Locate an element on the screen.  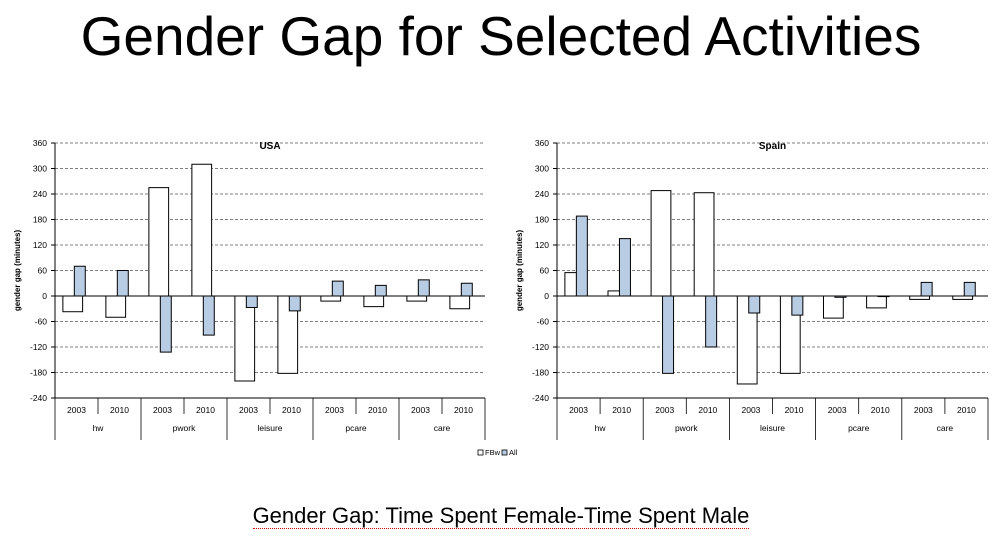
chart-title: USA is located at coordinates (269, 146).